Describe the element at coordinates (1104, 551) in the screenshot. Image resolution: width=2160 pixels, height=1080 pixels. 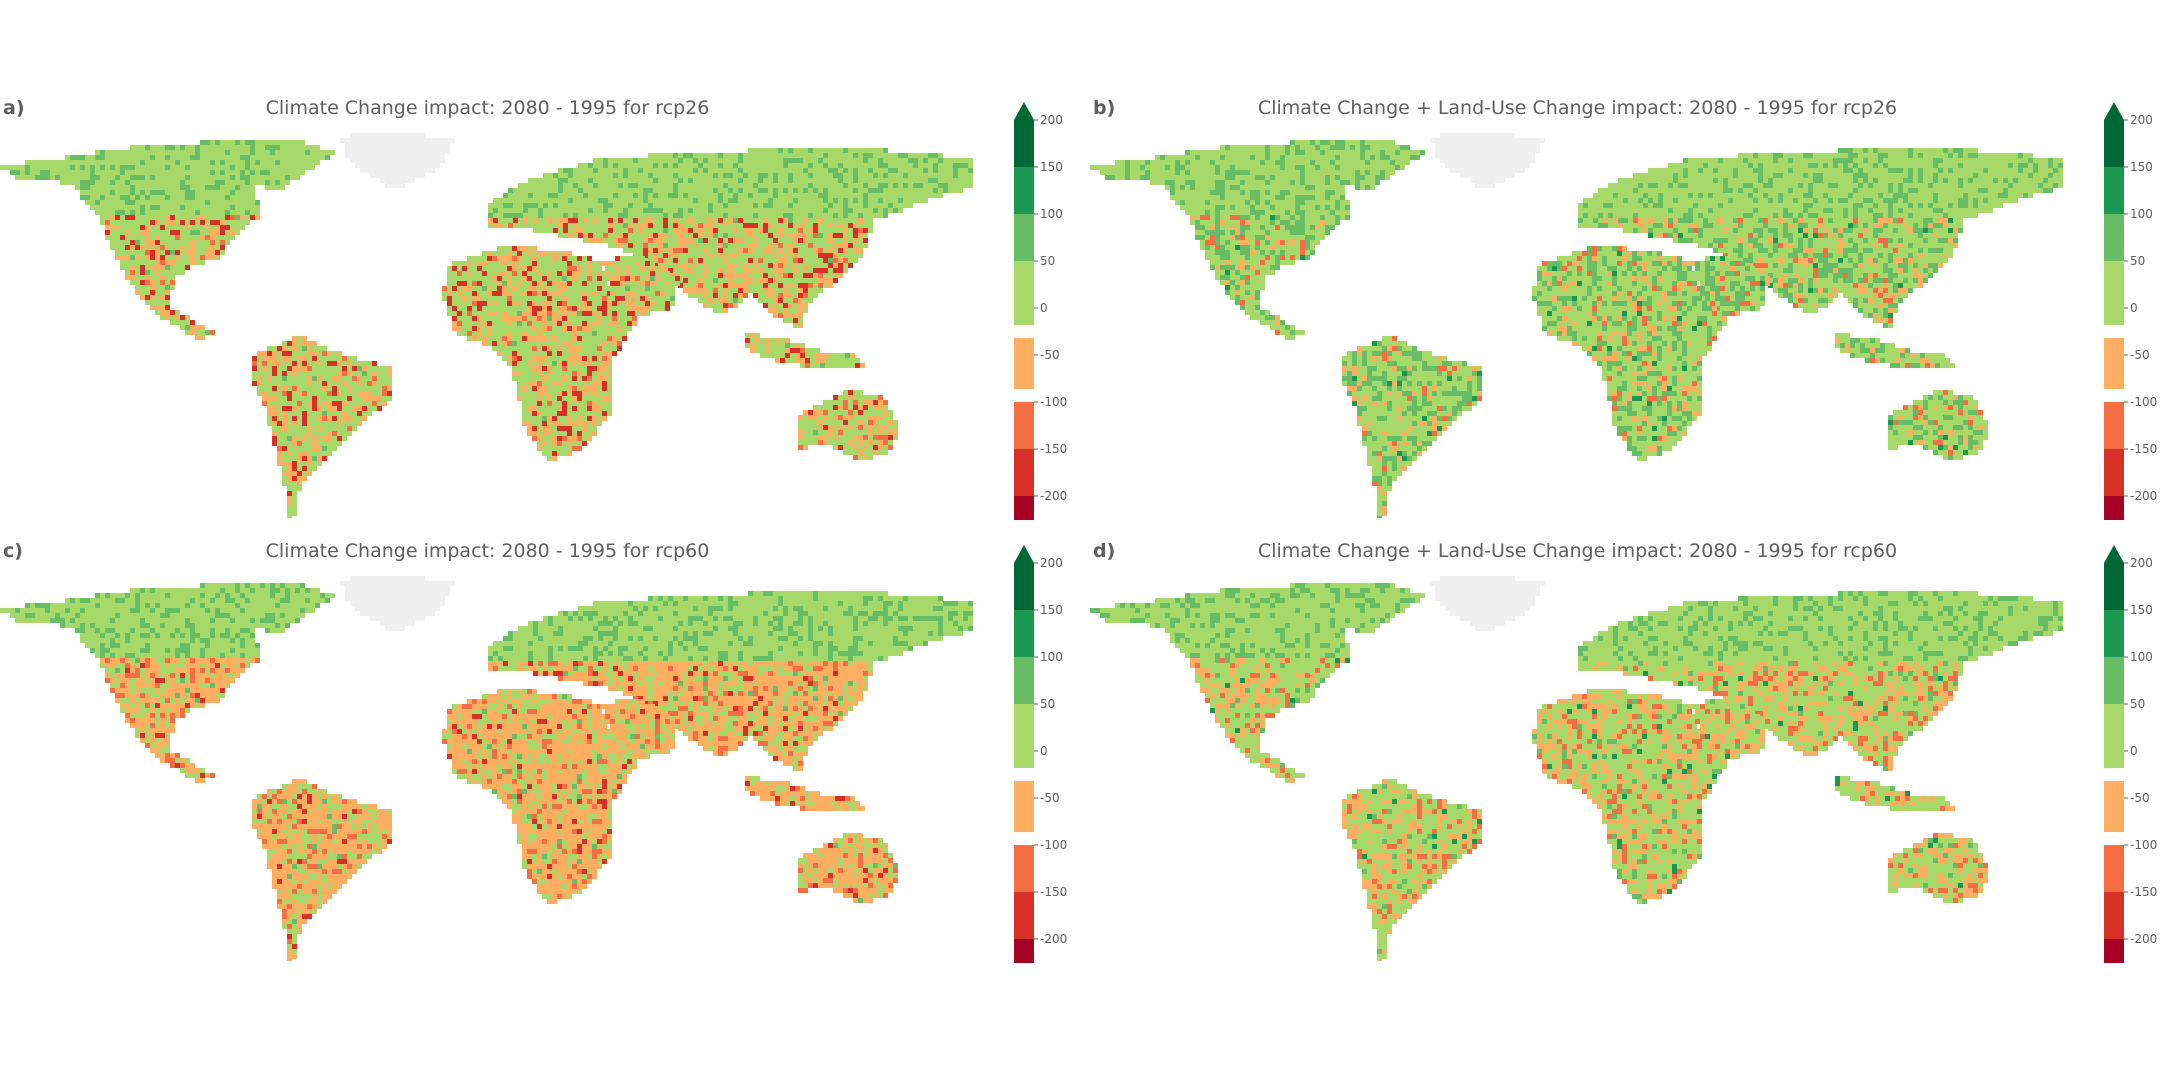
I see `panel-label: d)` at that location.